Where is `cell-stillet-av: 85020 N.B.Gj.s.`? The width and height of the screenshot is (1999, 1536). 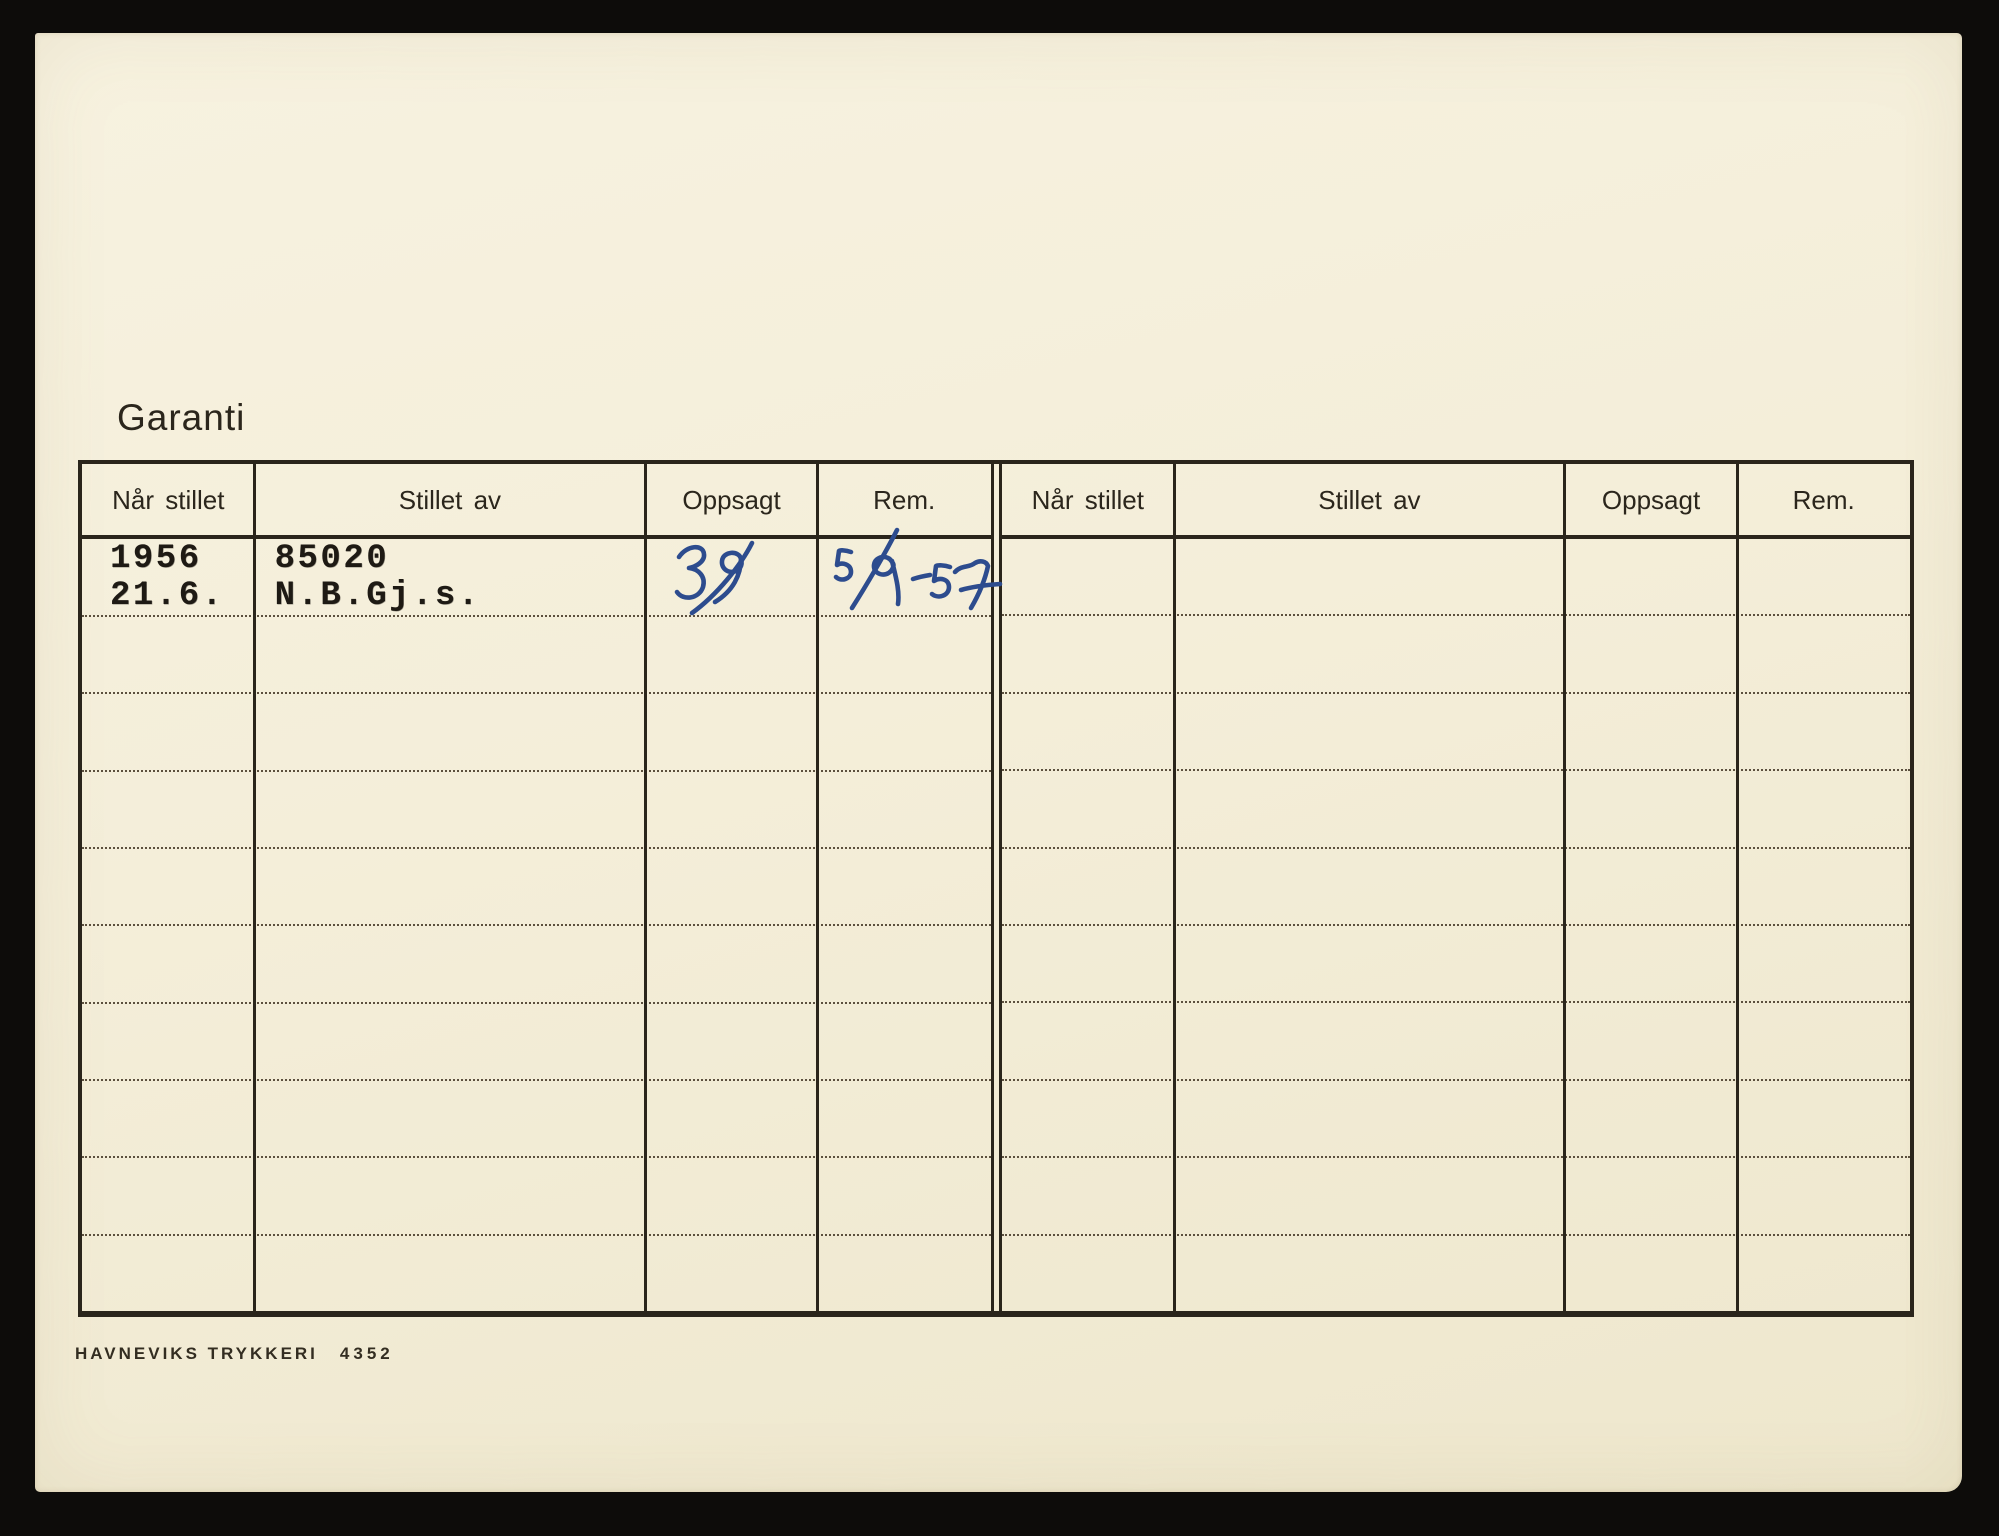
cell-stillet-av: 85020 N.B.Gj.s. is located at coordinates (450, 577).